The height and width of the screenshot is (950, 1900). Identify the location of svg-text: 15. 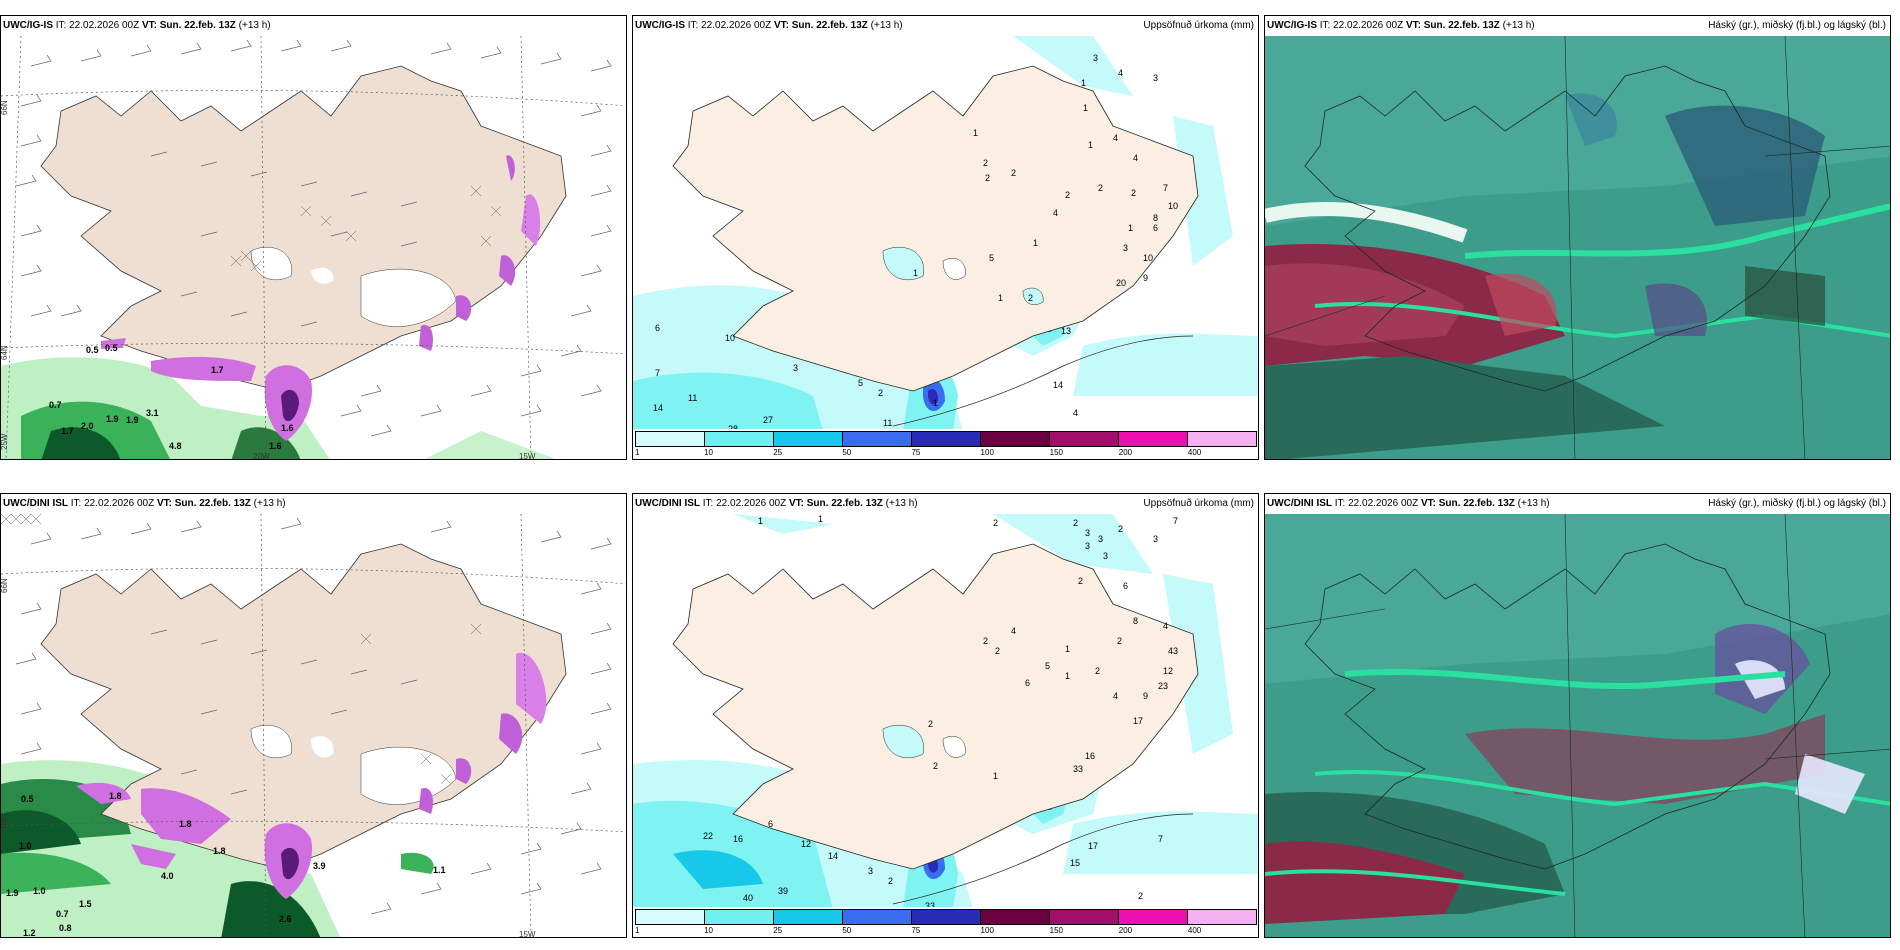
(1075, 863).